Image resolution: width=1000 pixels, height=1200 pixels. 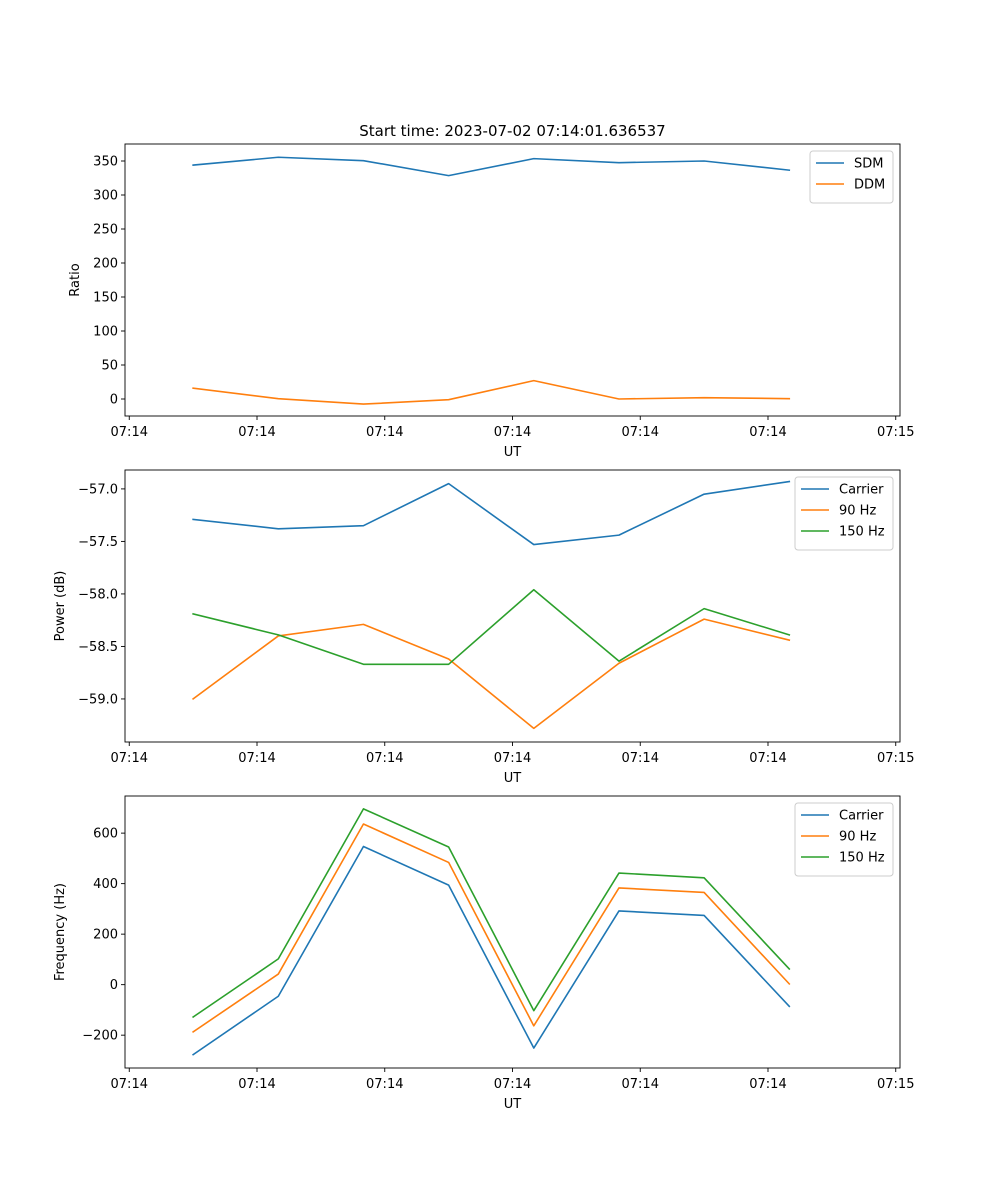 What do you see at coordinates (98, 542) in the screenshot?
I see `y-tick-label: −57.5` at bounding box center [98, 542].